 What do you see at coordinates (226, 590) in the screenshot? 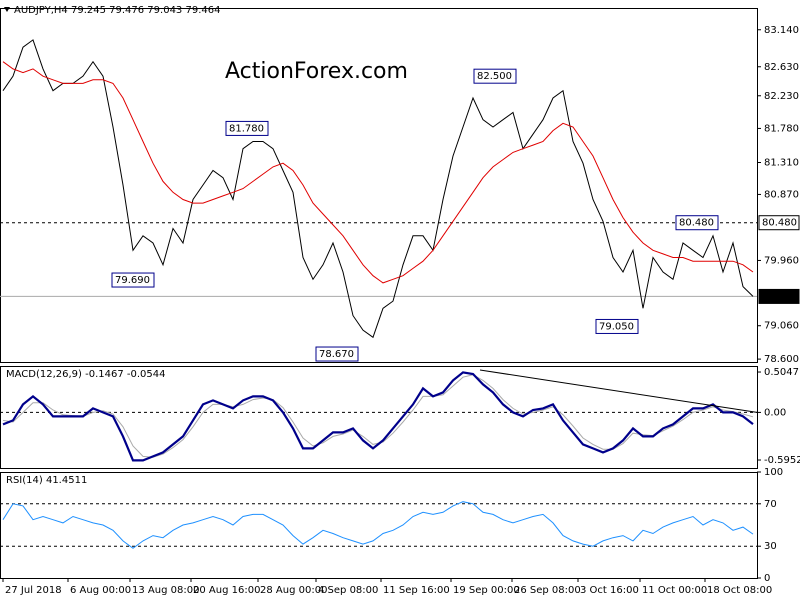
I see `x-tick-label: 20 Aug 16:00` at bounding box center [226, 590].